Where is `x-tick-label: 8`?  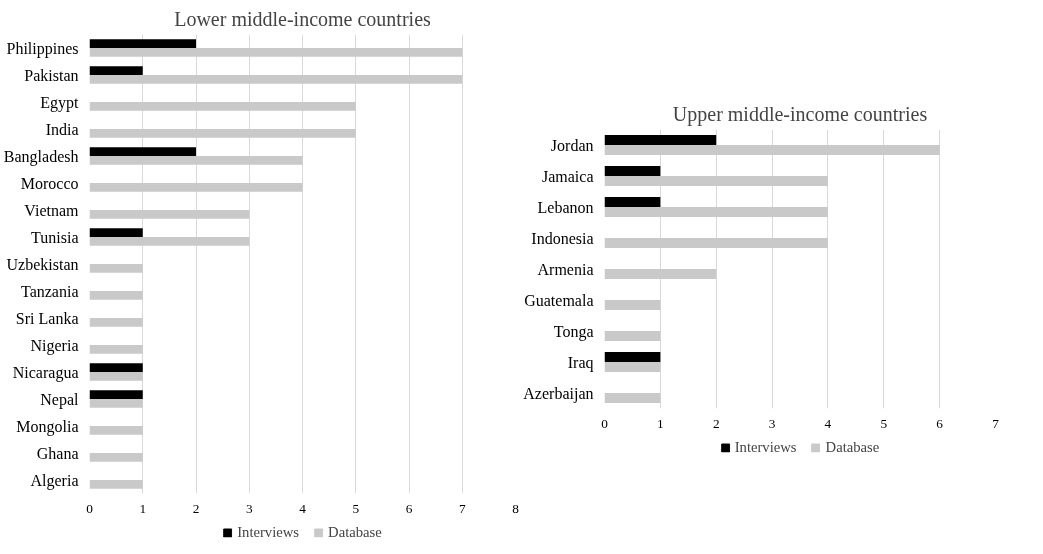 x-tick-label: 8 is located at coordinates (516, 508).